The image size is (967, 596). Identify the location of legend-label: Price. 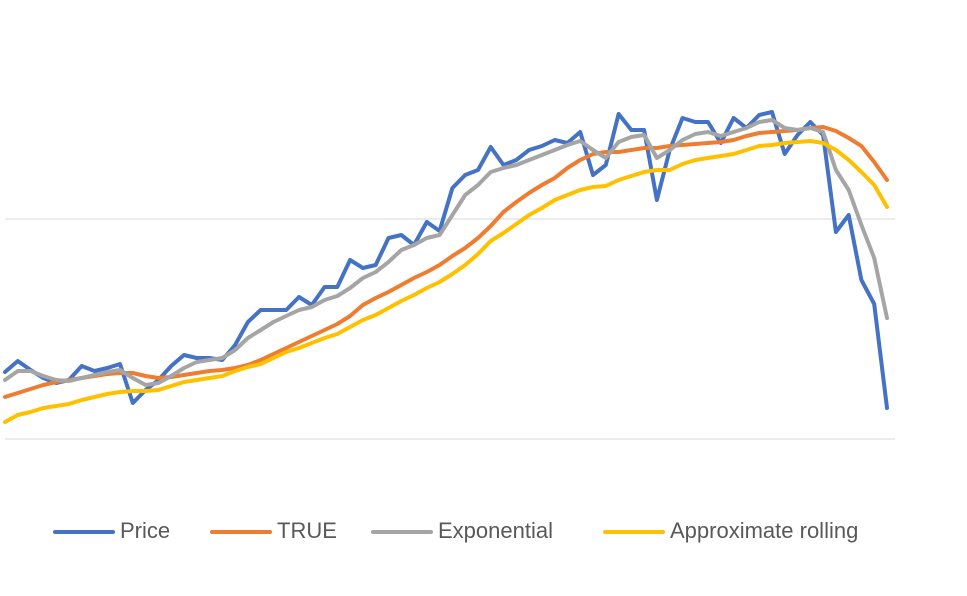
(145, 530).